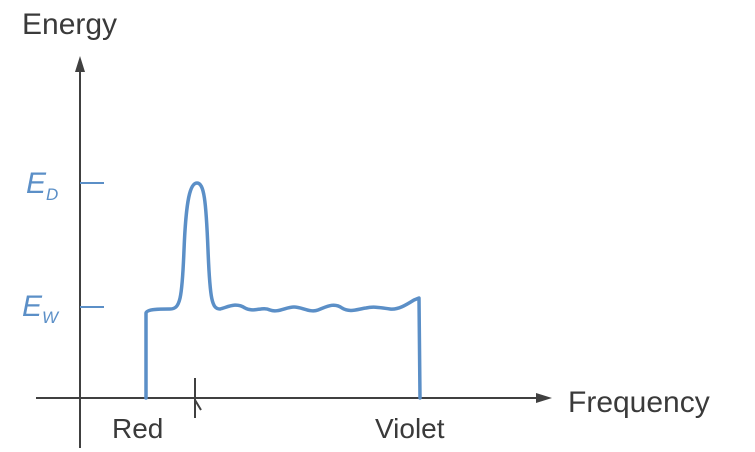  What do you see at coordinates (639, 402) in the screenshot?
I see `x-axis-label: Frequency` at bounding box center [639, 402].